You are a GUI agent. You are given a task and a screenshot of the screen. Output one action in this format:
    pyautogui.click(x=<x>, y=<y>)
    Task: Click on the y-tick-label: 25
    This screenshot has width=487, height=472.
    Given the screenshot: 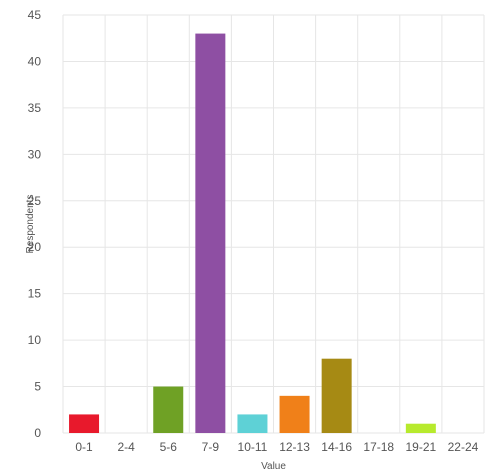 What is the action you would take?
    pyautogui.click(x=35, y=201)
    